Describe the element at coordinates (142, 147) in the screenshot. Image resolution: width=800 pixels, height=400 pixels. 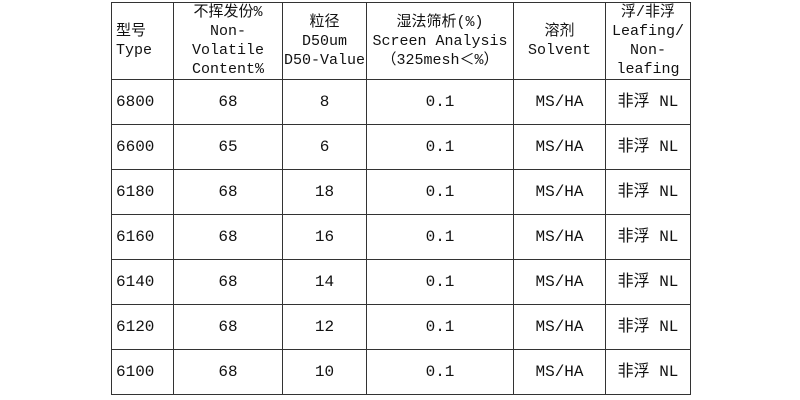
I see `cell-type: 6600` at that location.